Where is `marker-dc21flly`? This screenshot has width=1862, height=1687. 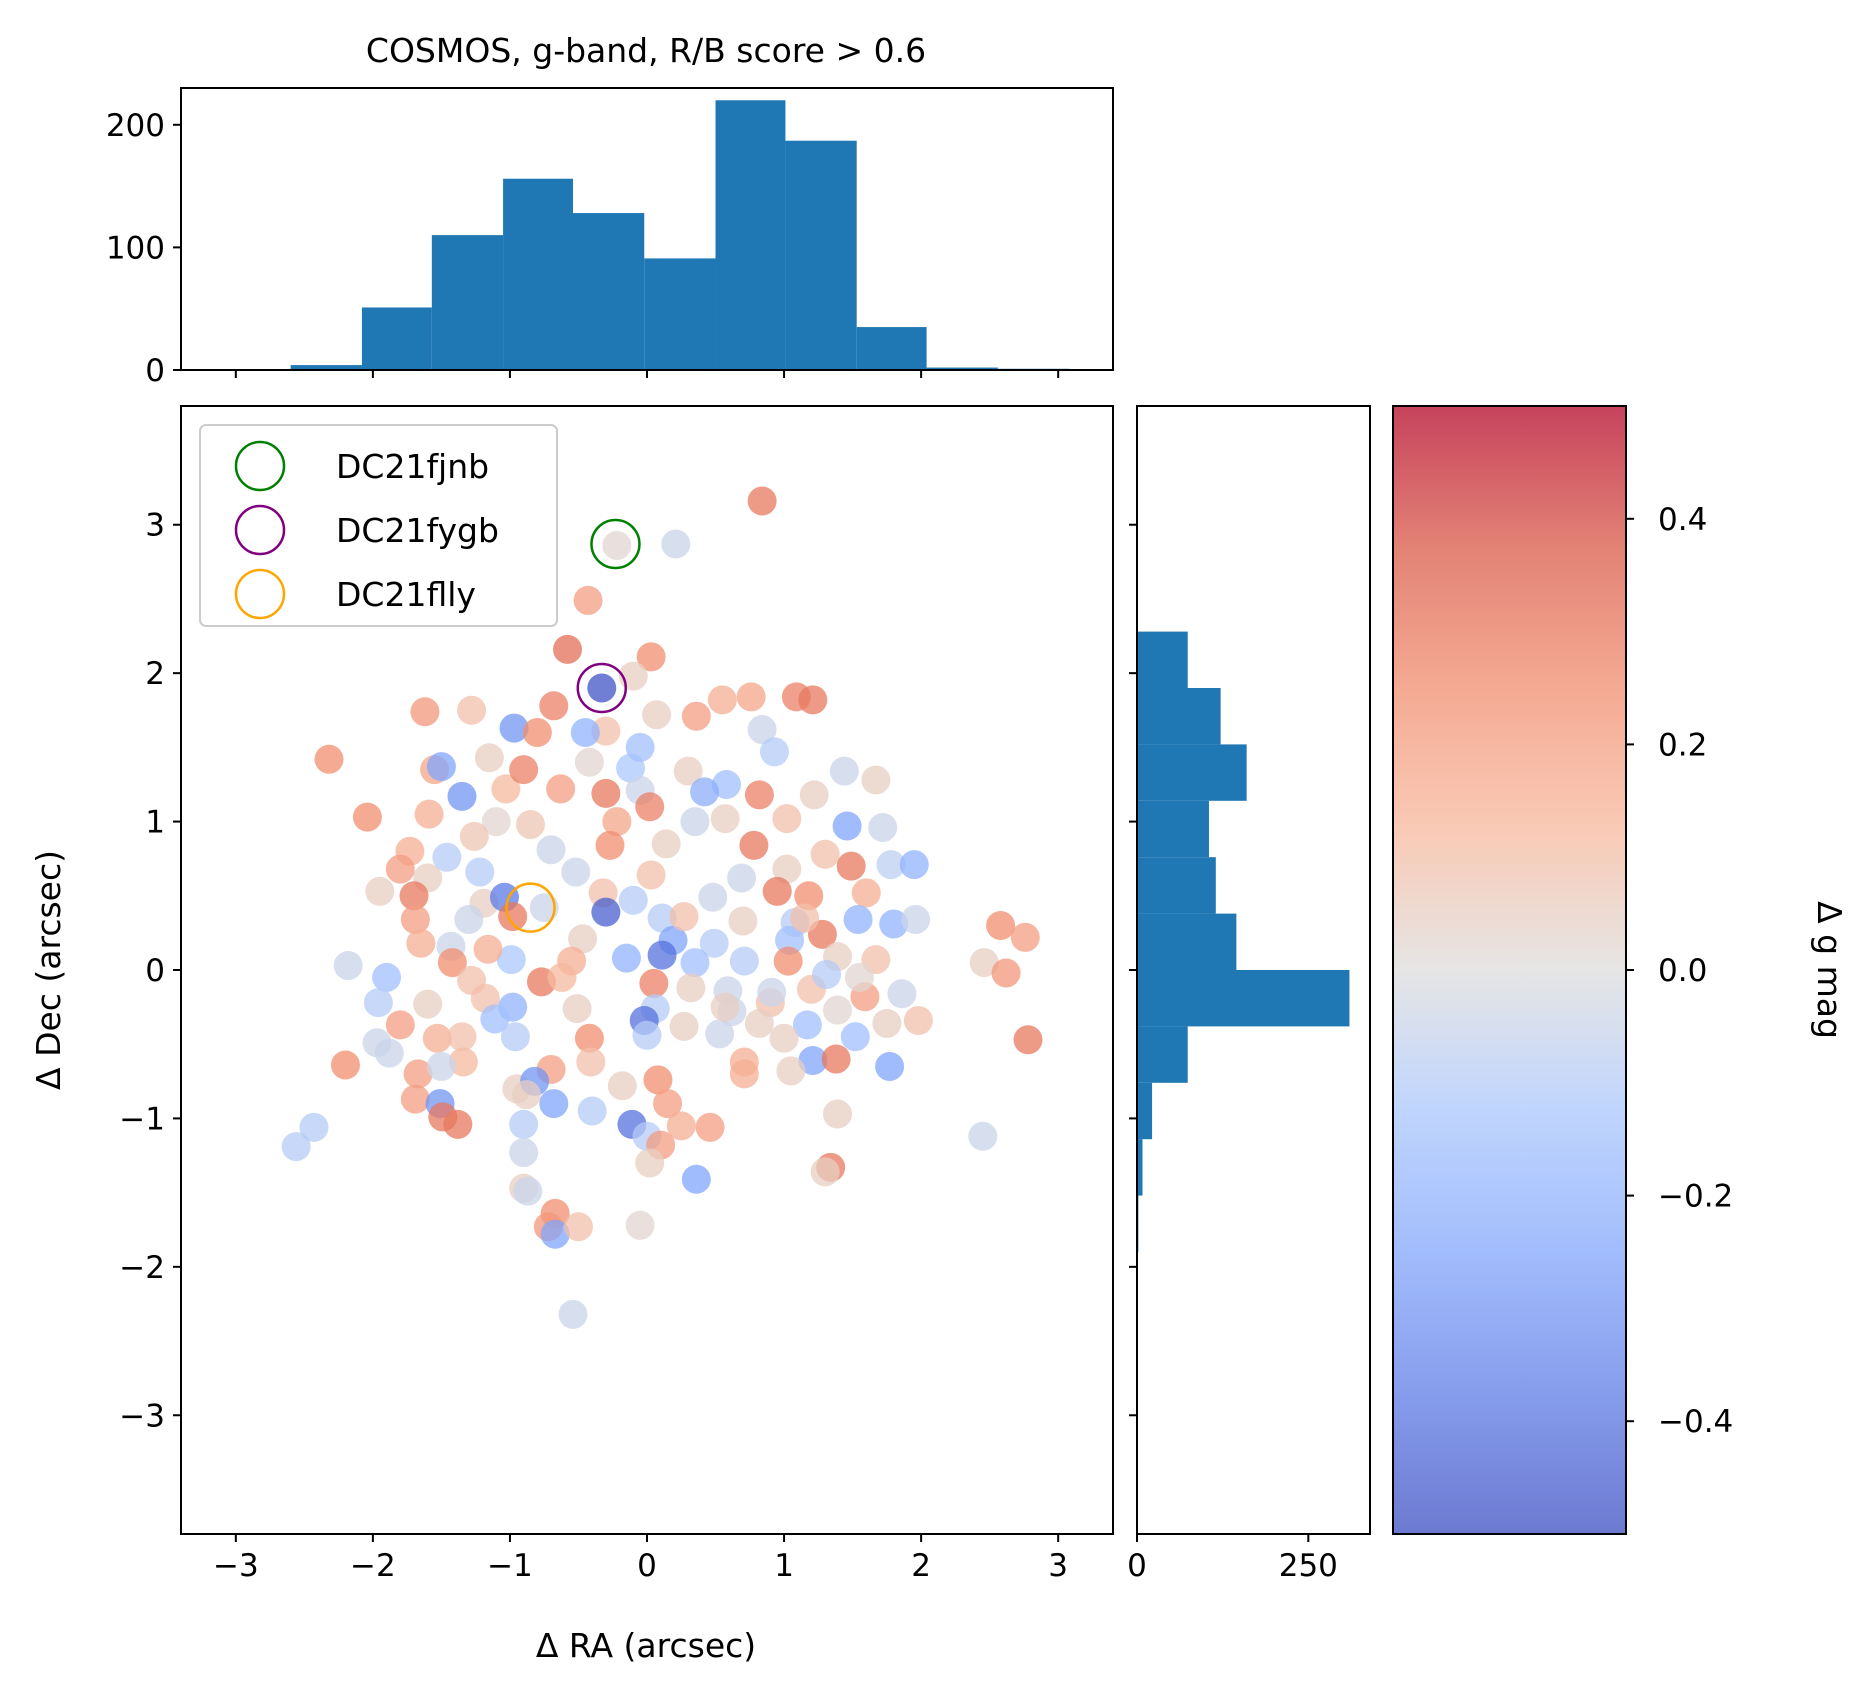
marker-dc21flly is located at coordinates (530, 907).